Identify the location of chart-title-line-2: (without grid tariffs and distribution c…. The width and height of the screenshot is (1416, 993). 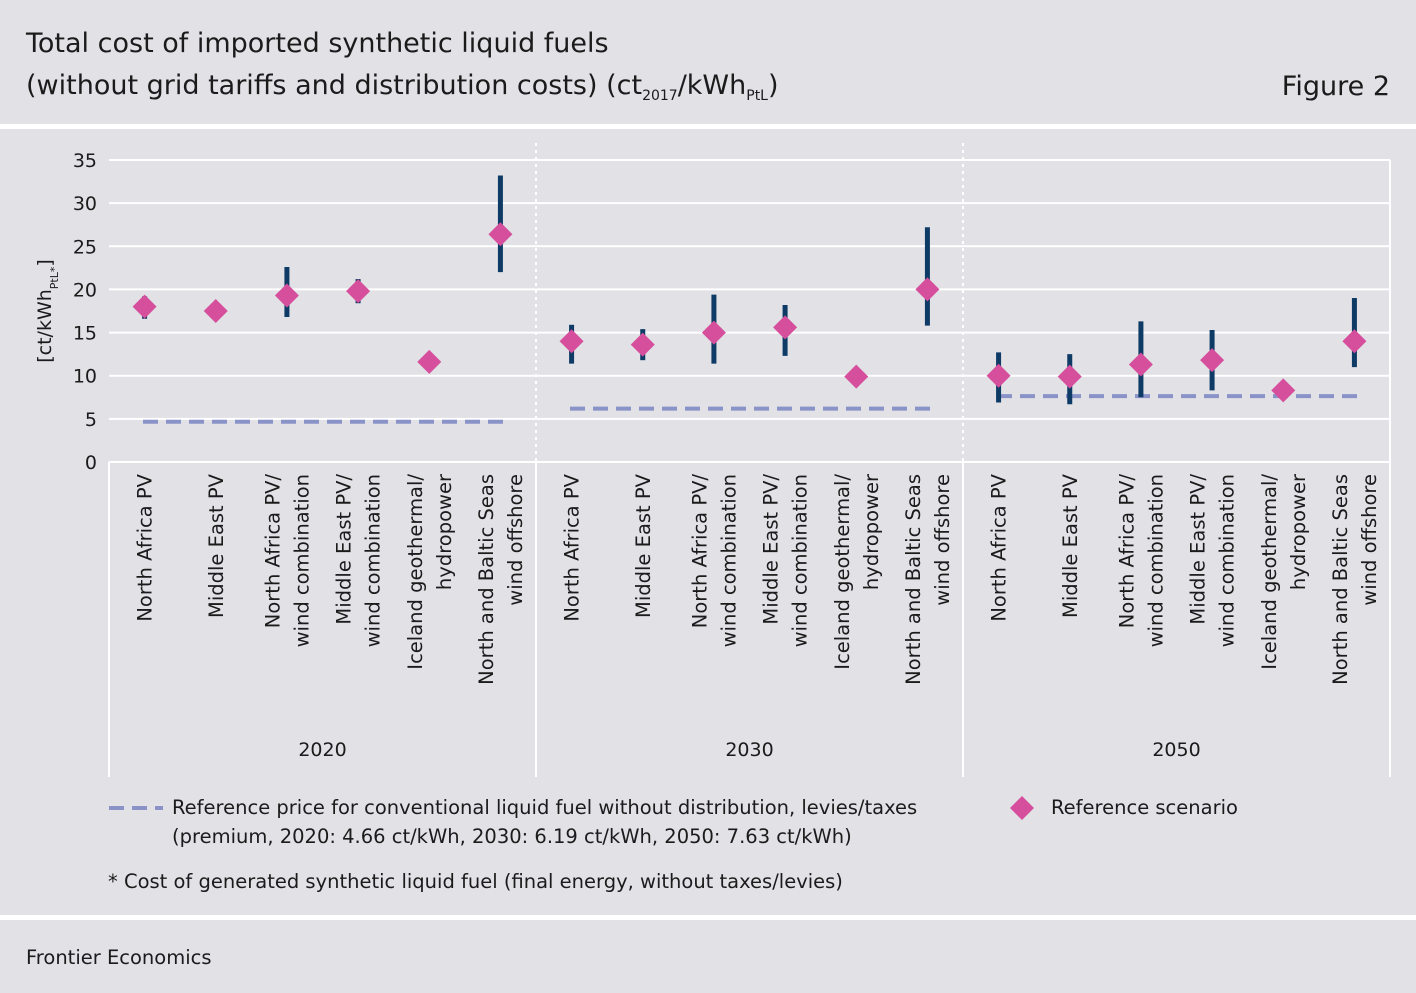
(402, 87).